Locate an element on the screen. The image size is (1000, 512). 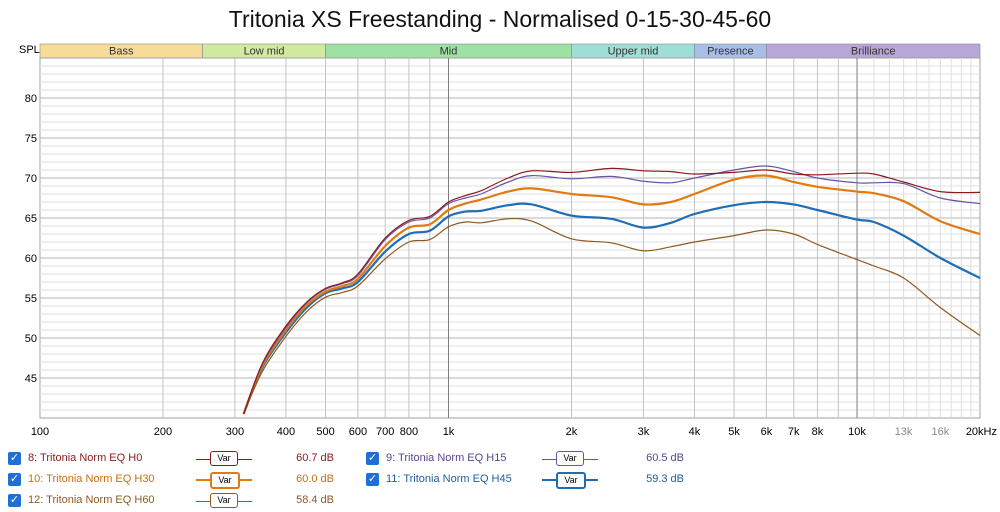
legend-label: 10: Tritonia Norm EQ H30 is located at coordinates (91, 479).